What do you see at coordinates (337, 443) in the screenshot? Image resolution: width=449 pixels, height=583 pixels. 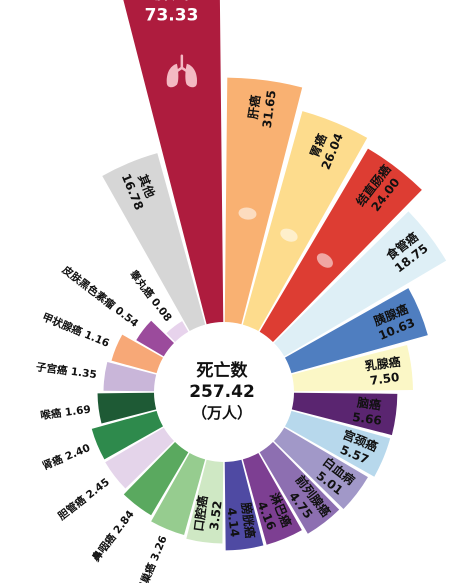 I see `bar-宫颈癌` at bounding box center [337, 443].